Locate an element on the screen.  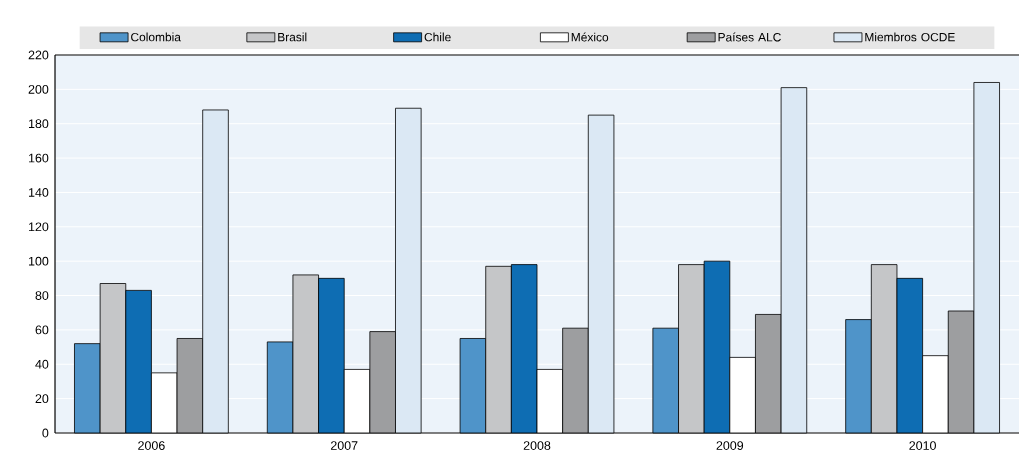
y-tick-label: 80 is located at coordinates (42, 295).